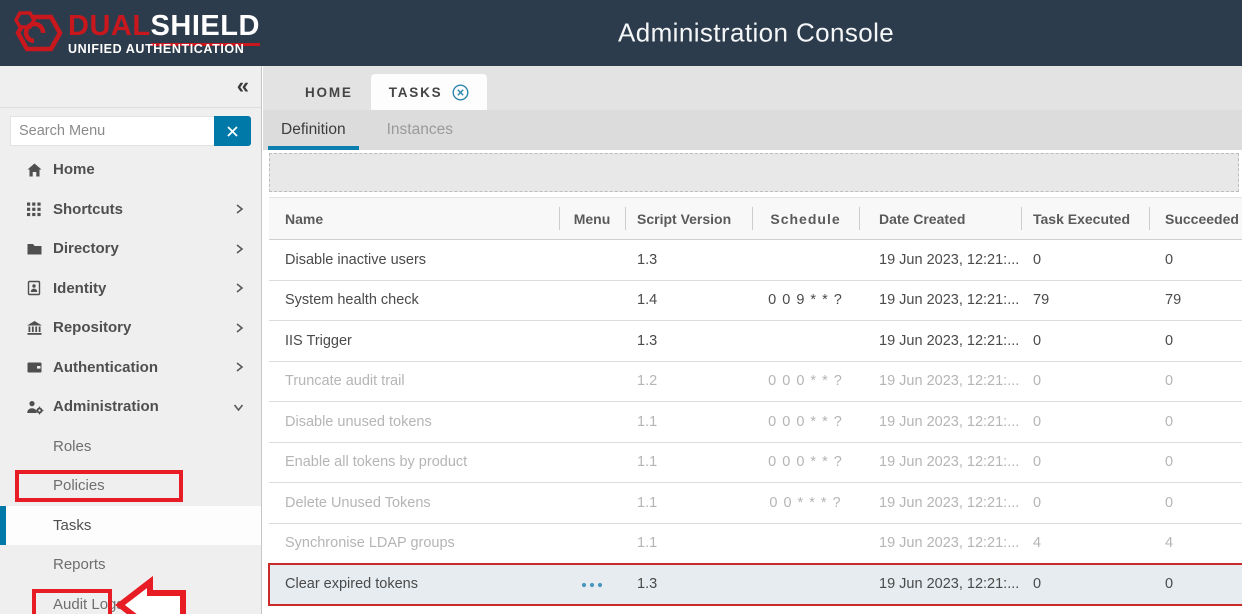 The width and height of the screenshot is (1242, 614). Describe the element at coordinates (130, 486) in the screenshot. I see `sidebar-item-policies: Policies` at that location.